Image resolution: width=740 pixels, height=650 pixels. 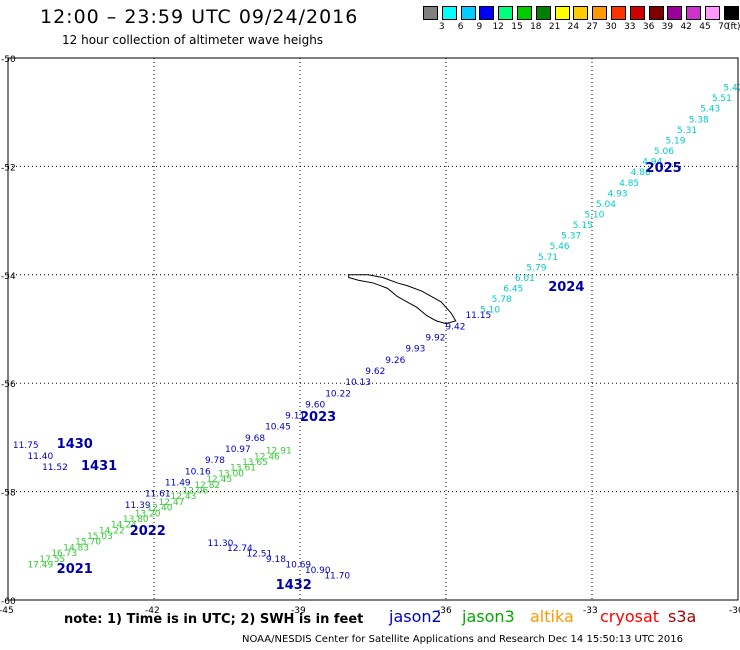 What do you see at coordinates (178, 484) in the screenshot?
I see `swh-value-label: 11.49` at bounding box center [178, 484].